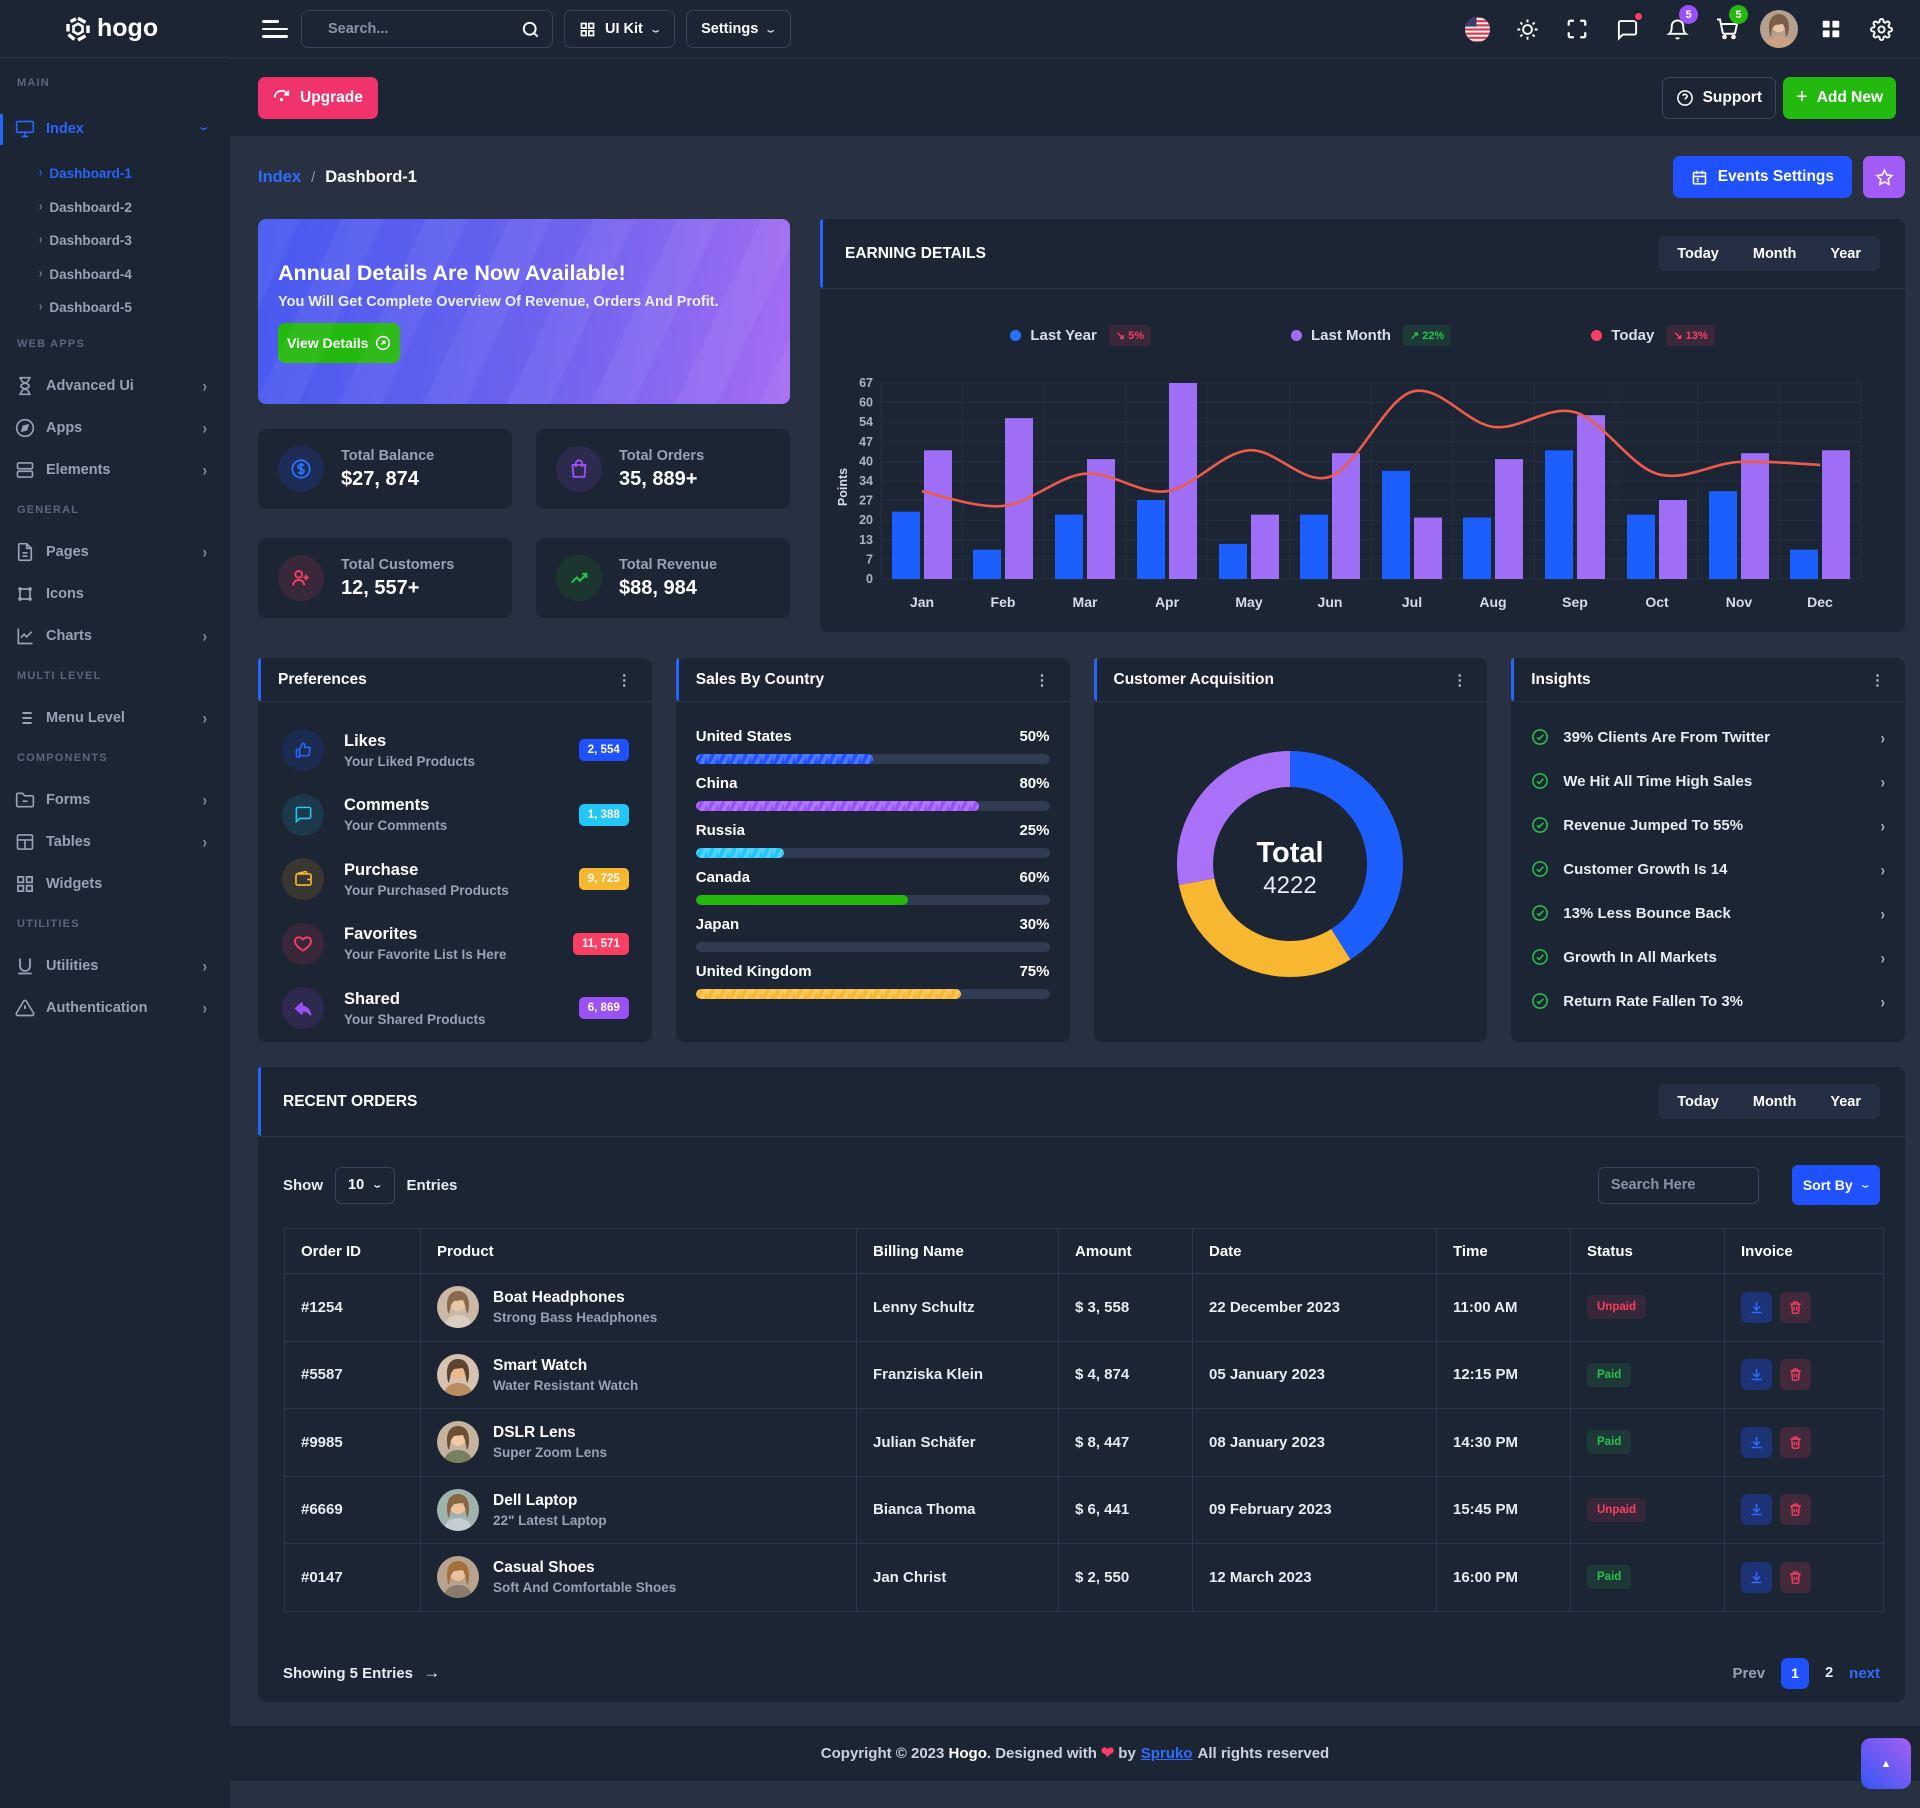  What do you see at coordinates (1290, 853) in the screenshot?
I see `svg-text: Total` at bounding box center [1290, 853].